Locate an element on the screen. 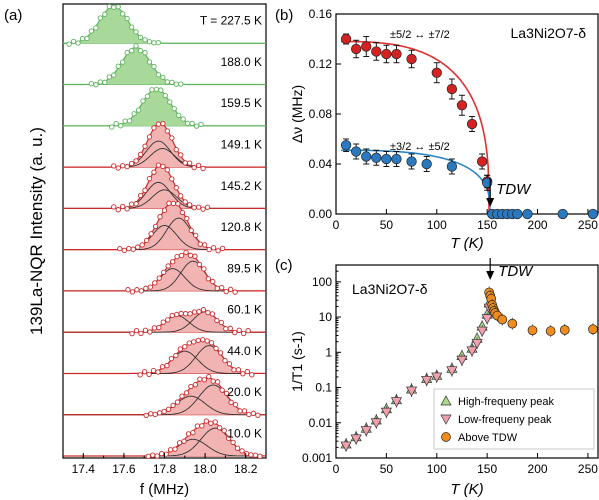 The height and width of the screenshot is (500, 599). trace-label: 188.0 K is located at coordinates (241, 62).